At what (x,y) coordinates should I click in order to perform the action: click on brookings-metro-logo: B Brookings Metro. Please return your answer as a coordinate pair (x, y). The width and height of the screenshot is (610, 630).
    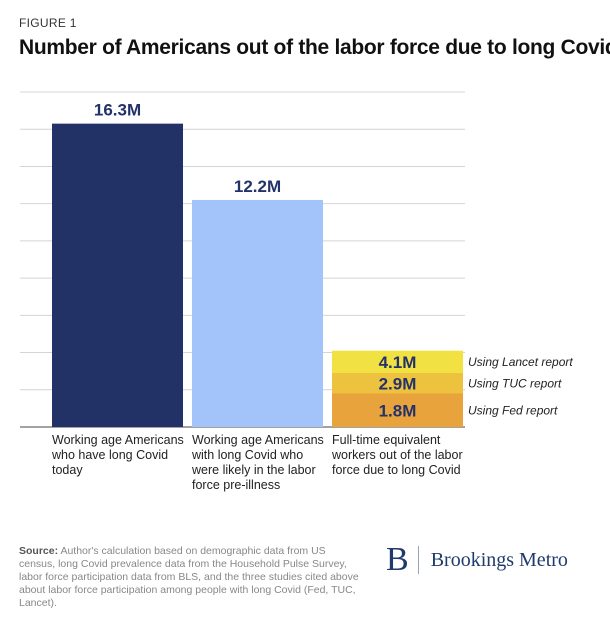
    Looking at the image, I should click on (477, 560).